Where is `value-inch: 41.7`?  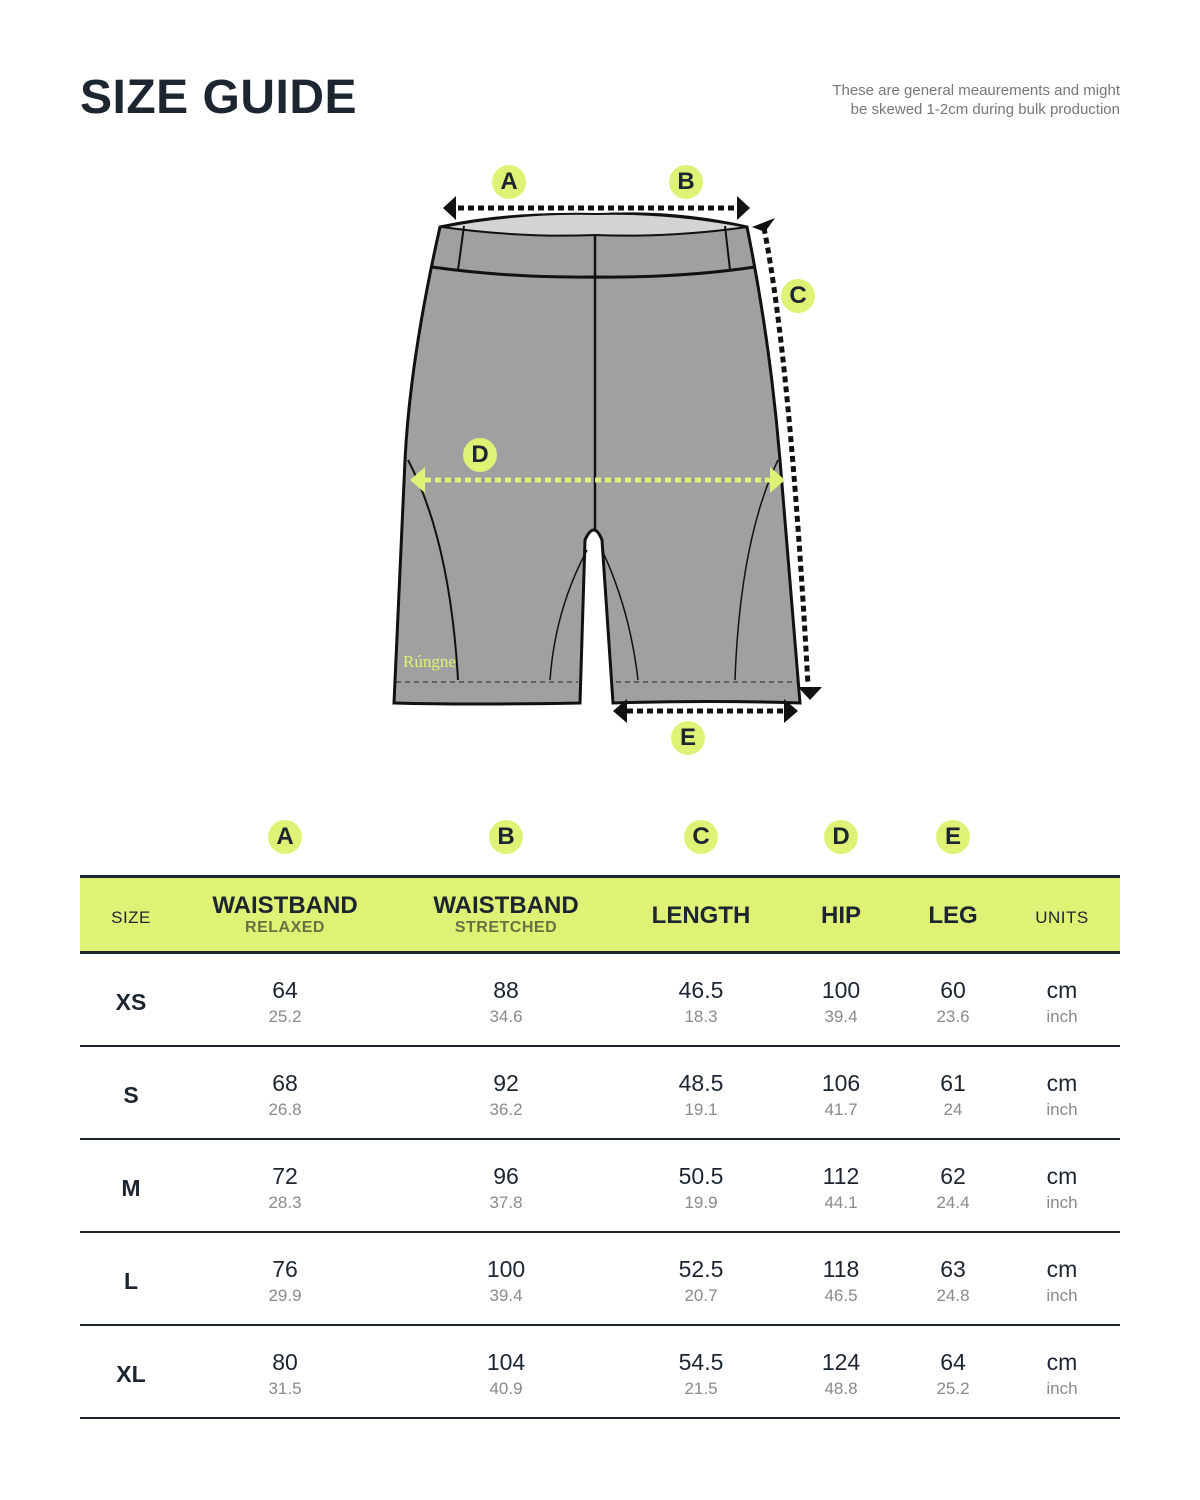 value-inch: 41.7 is located at coordinates (841, 1109).